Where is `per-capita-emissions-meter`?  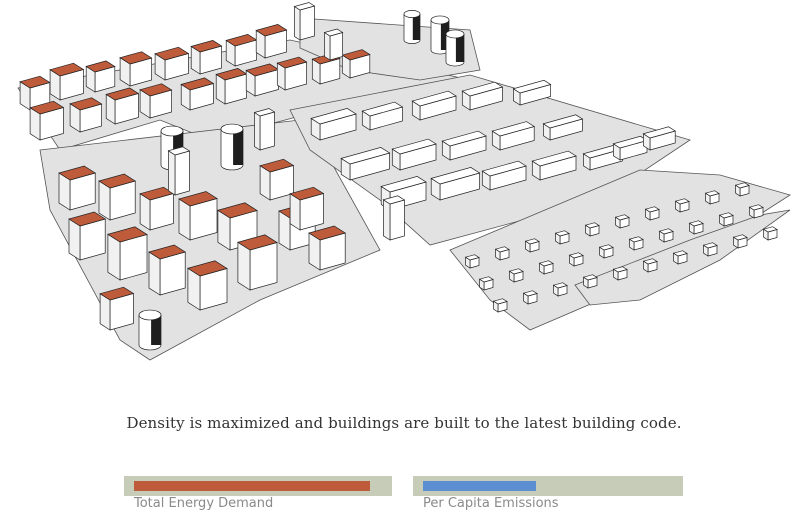 per-capita-emissions-meter is located at coordinates (548, 486).